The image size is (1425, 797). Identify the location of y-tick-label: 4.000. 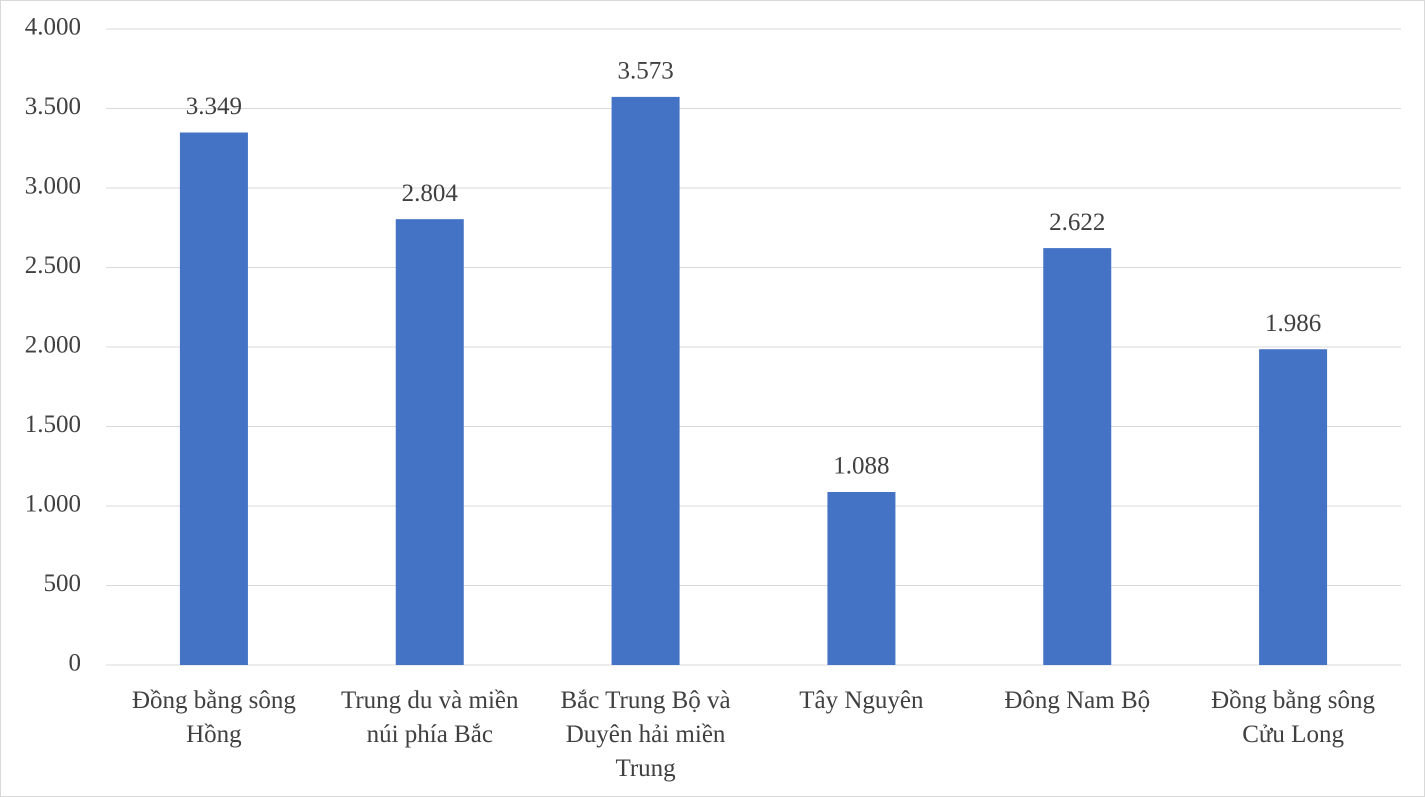
(53, 27).